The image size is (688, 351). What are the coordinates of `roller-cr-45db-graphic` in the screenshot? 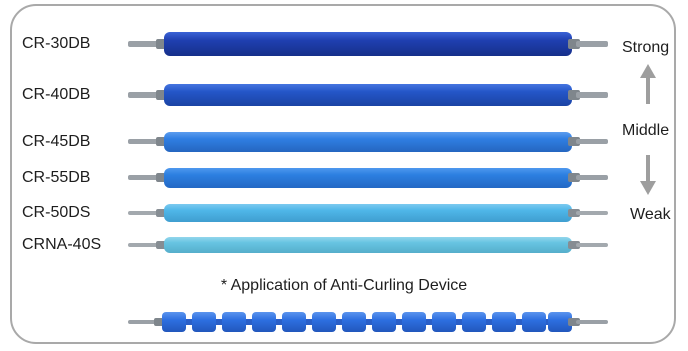 It's located at (368, 142).